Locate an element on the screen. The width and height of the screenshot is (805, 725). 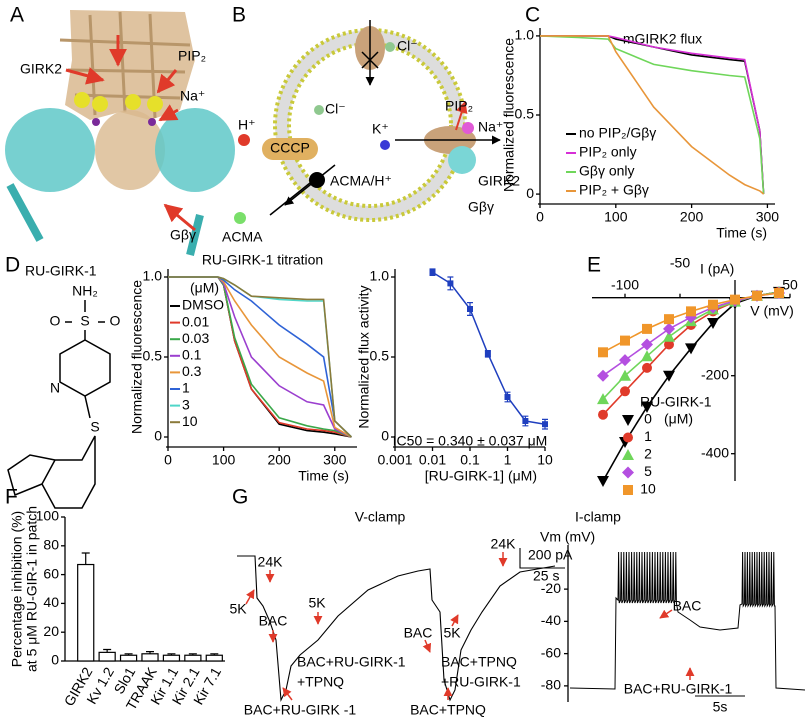
x-tick-label: 1 is located at coordinates (508, 460).